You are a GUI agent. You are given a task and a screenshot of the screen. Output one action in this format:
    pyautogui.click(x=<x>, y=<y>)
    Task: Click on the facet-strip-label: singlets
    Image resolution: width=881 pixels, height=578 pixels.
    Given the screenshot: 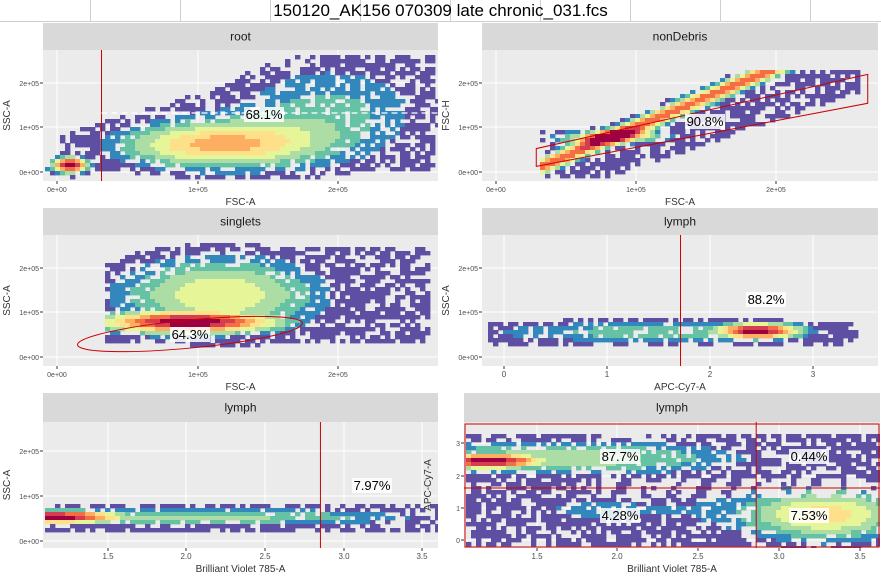 What is the action you would take?
    pyautogui.click(x=240, y=222)
    